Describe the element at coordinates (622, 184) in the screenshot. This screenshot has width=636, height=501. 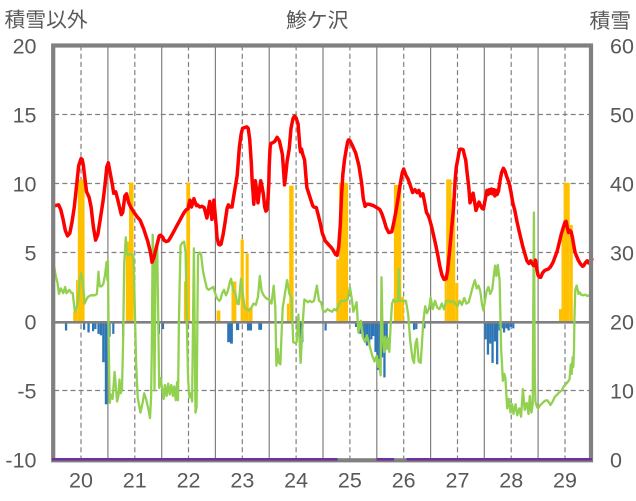
I see `svg-text: 40` at that location.